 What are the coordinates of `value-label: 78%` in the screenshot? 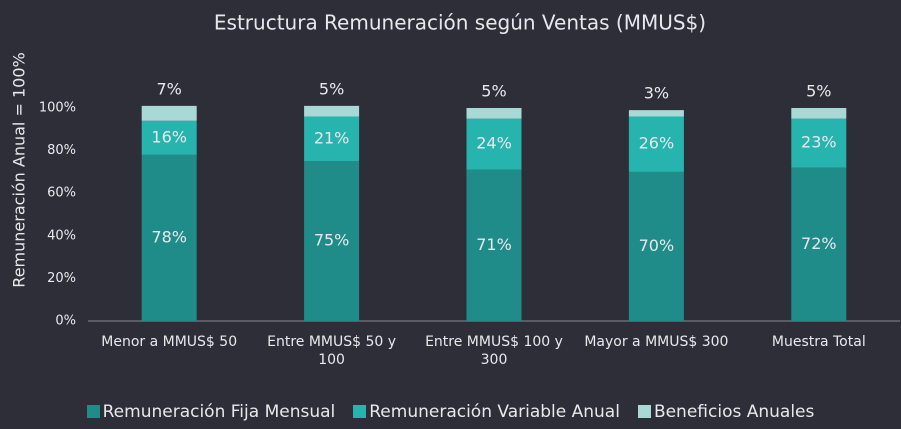 It's located at (169, 236).